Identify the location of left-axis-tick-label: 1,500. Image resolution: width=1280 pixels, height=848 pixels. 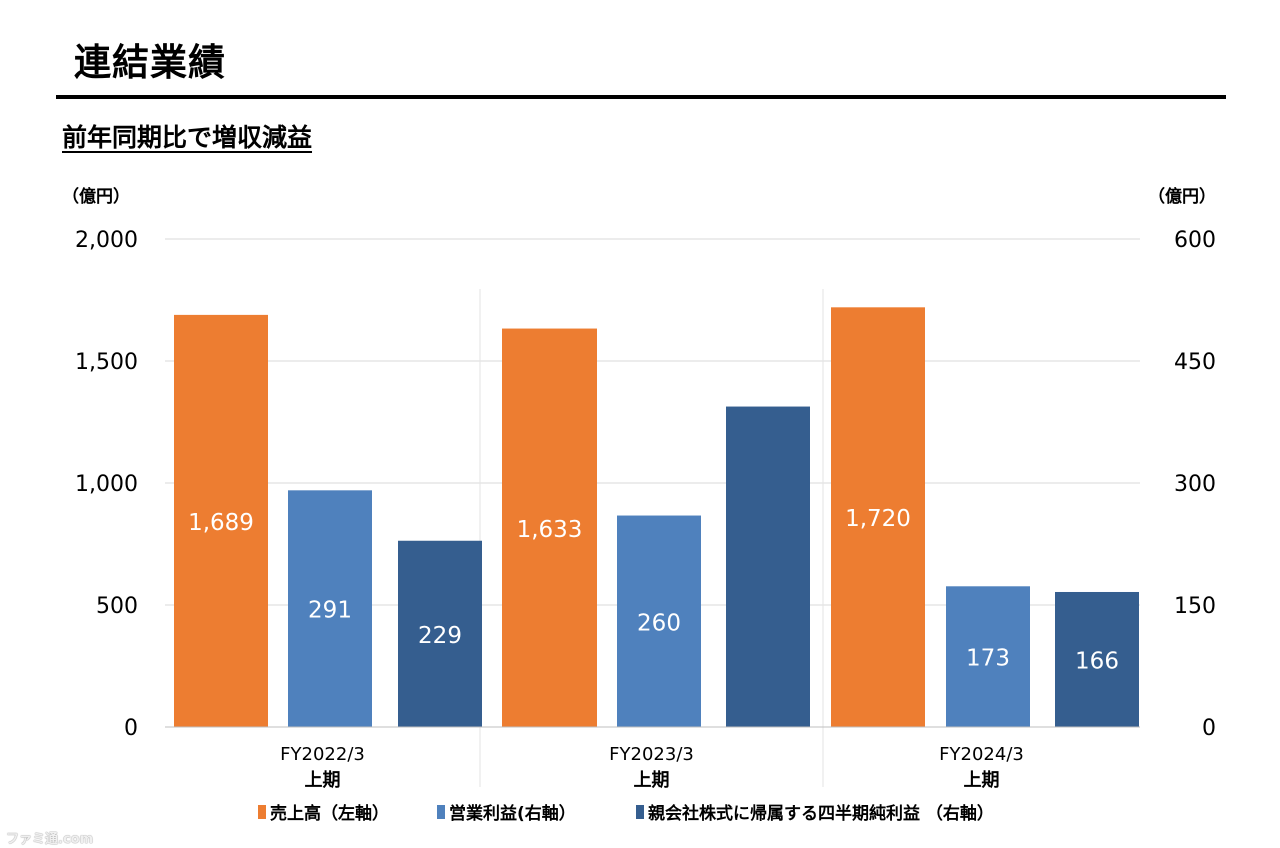
(106, 362).